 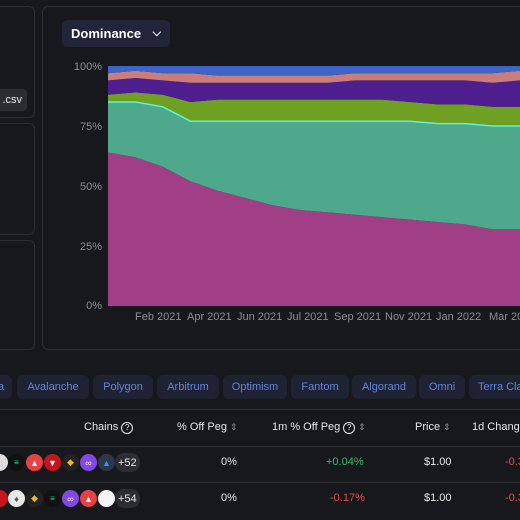 I want to click on 1m-off-peg-cell: -0.17%, so click(x=347, y=498).